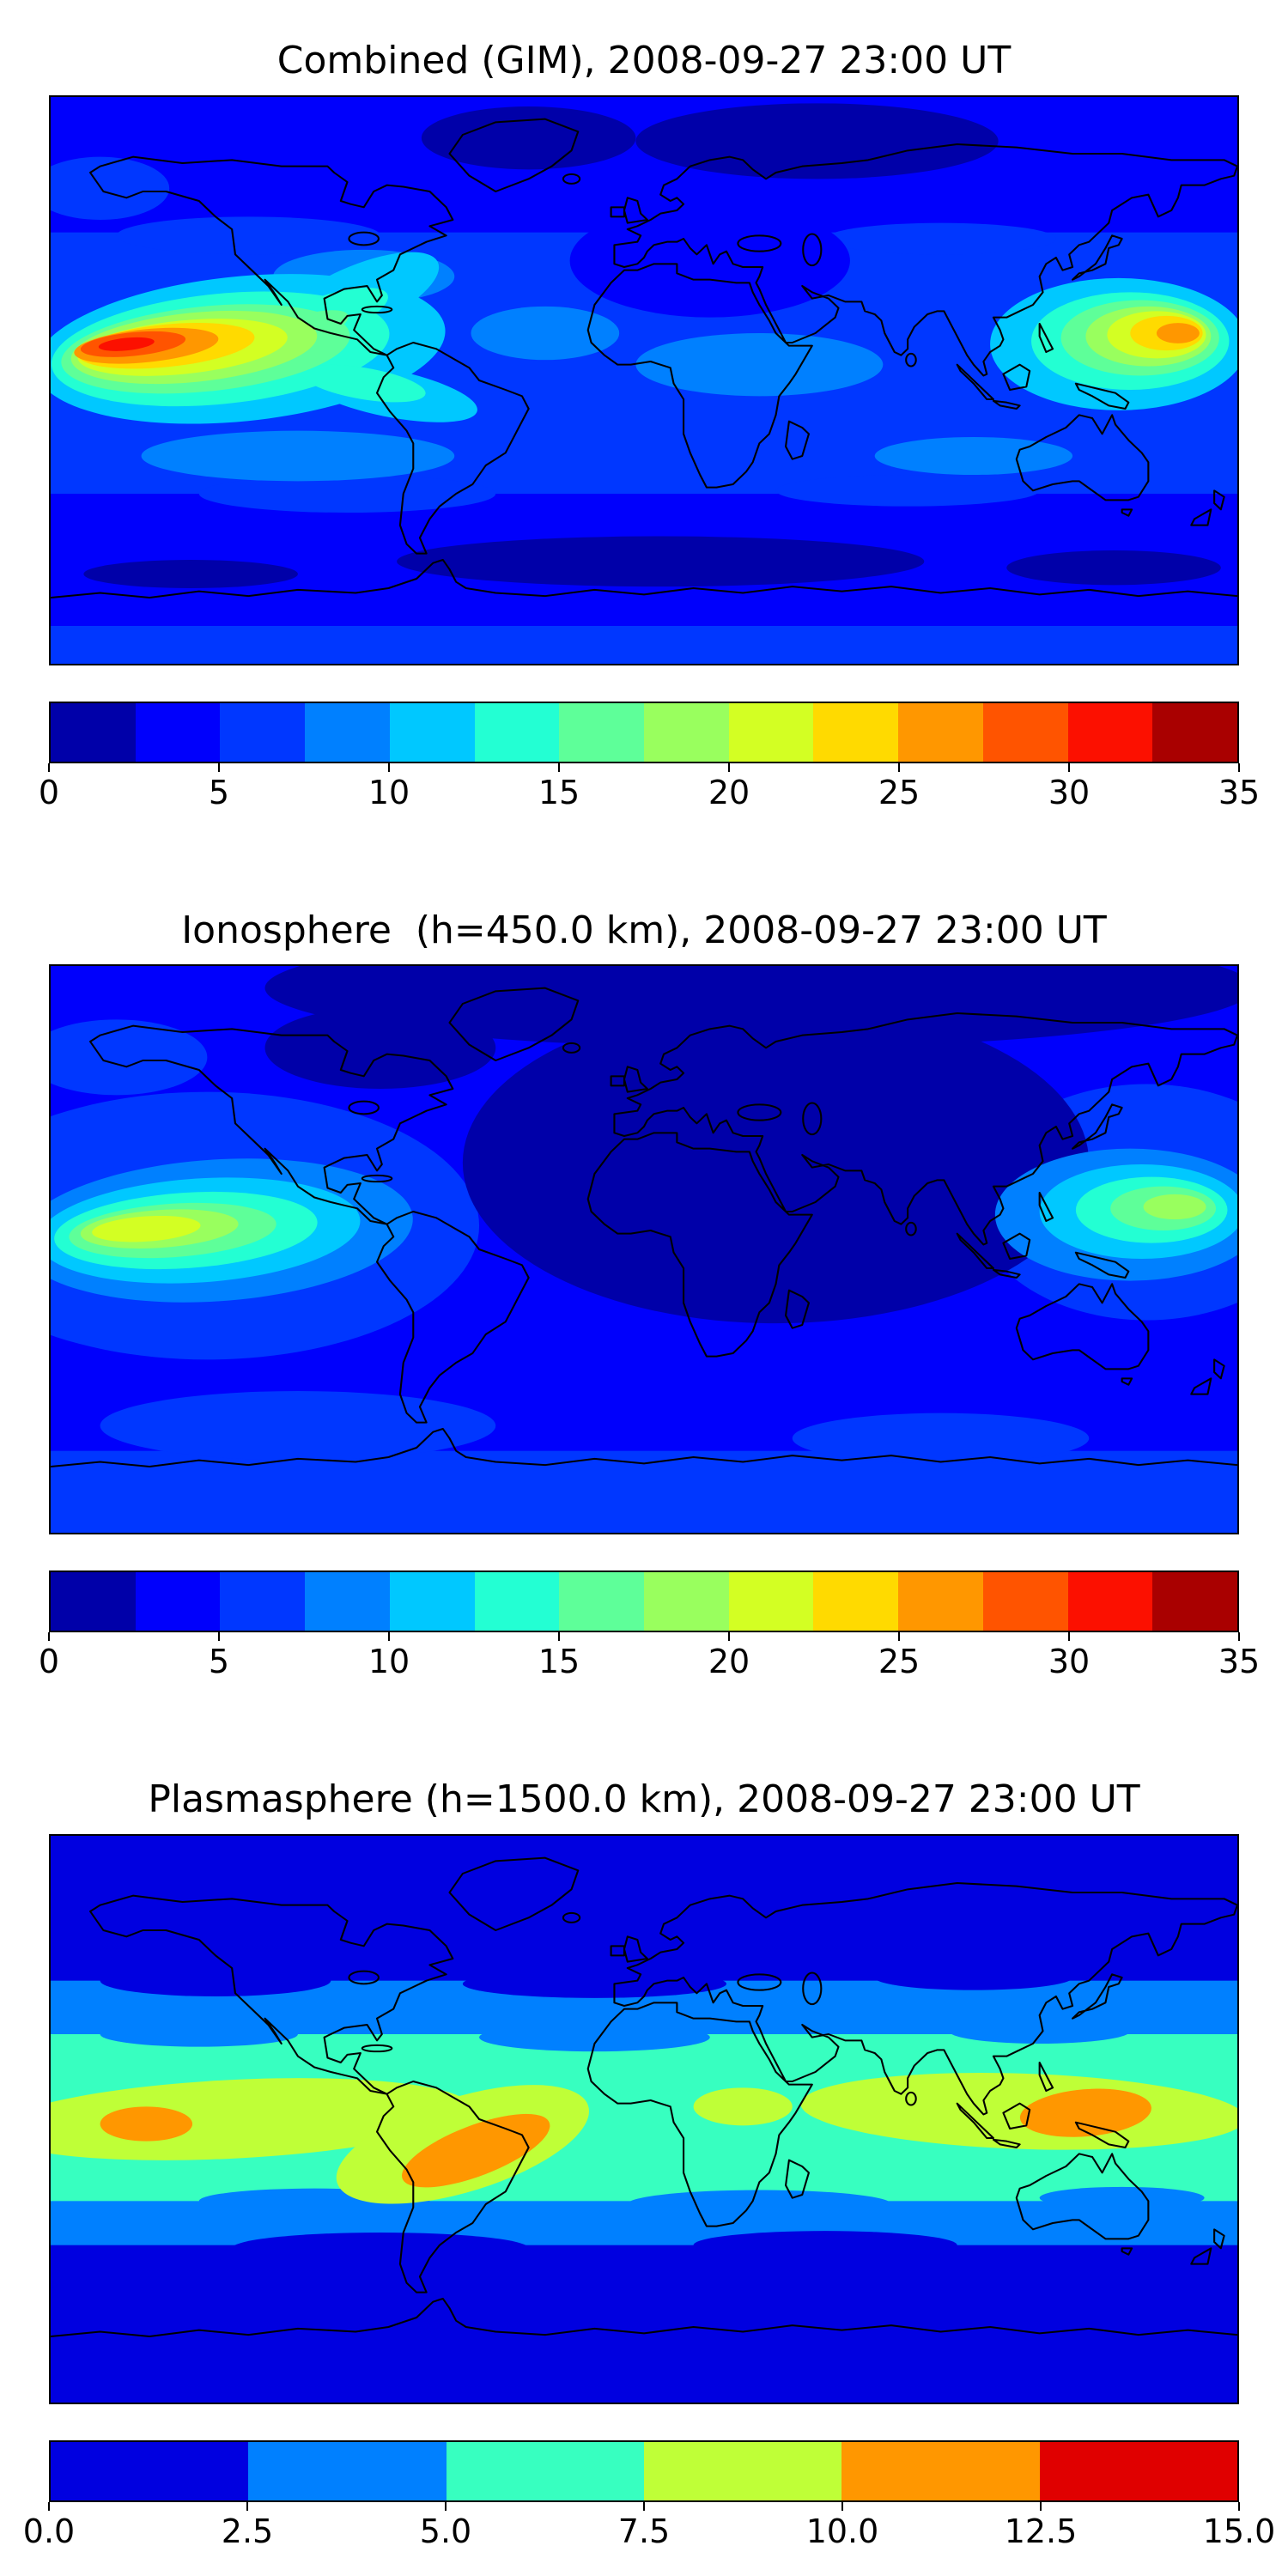 This screenshot has height=2576, width=1288. Describe the element at coordinates (248, 2531) in the screenshot. I see `colorbar-tick-label: 2.5` at that location.